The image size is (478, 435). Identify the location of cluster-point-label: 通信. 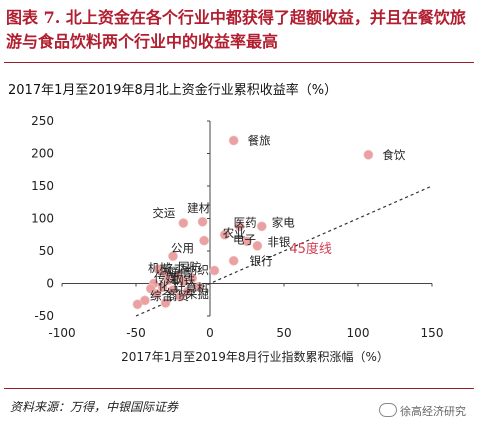
(179, 272).